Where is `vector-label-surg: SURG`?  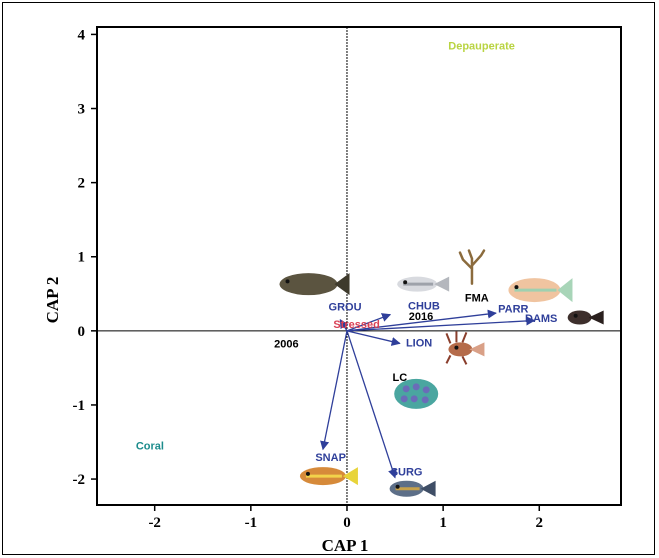 vector-label-surg: SURG is located at coordinates (407, 473).